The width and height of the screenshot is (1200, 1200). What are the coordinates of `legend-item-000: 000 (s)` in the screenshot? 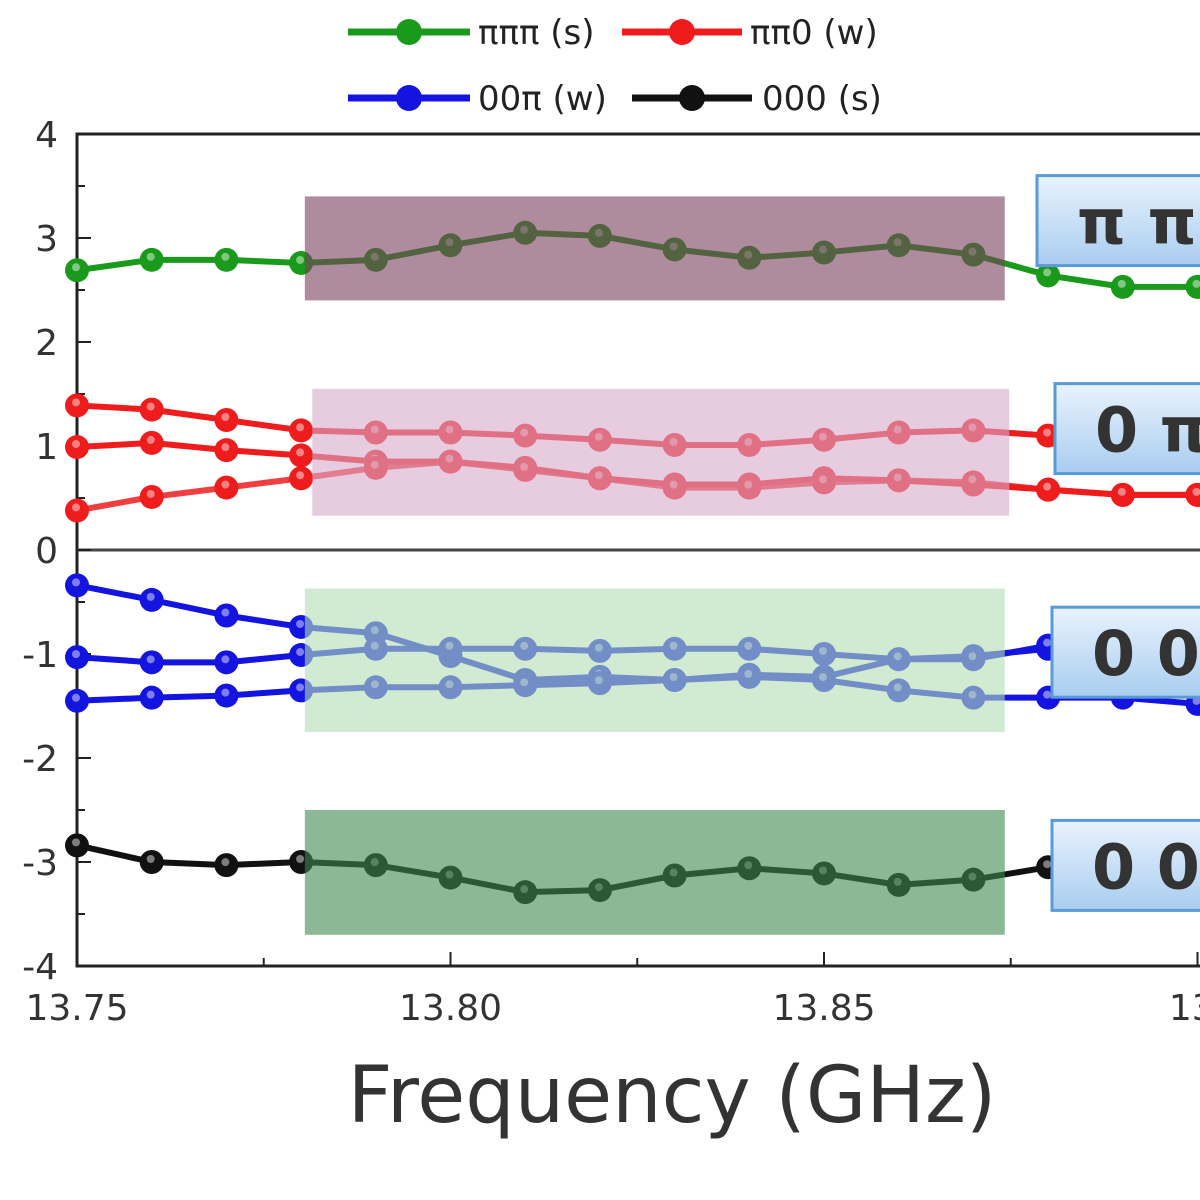 It's located at (757, 99).